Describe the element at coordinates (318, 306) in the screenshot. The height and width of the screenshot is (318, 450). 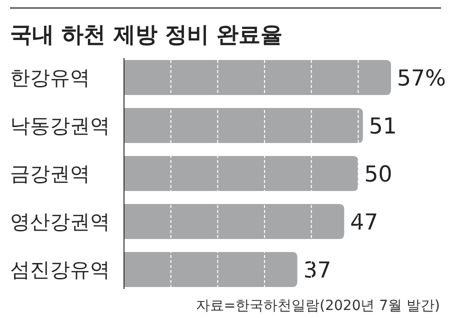
I see `text: 자료=한국하천일람(2020년 7월 발간)` at that location.